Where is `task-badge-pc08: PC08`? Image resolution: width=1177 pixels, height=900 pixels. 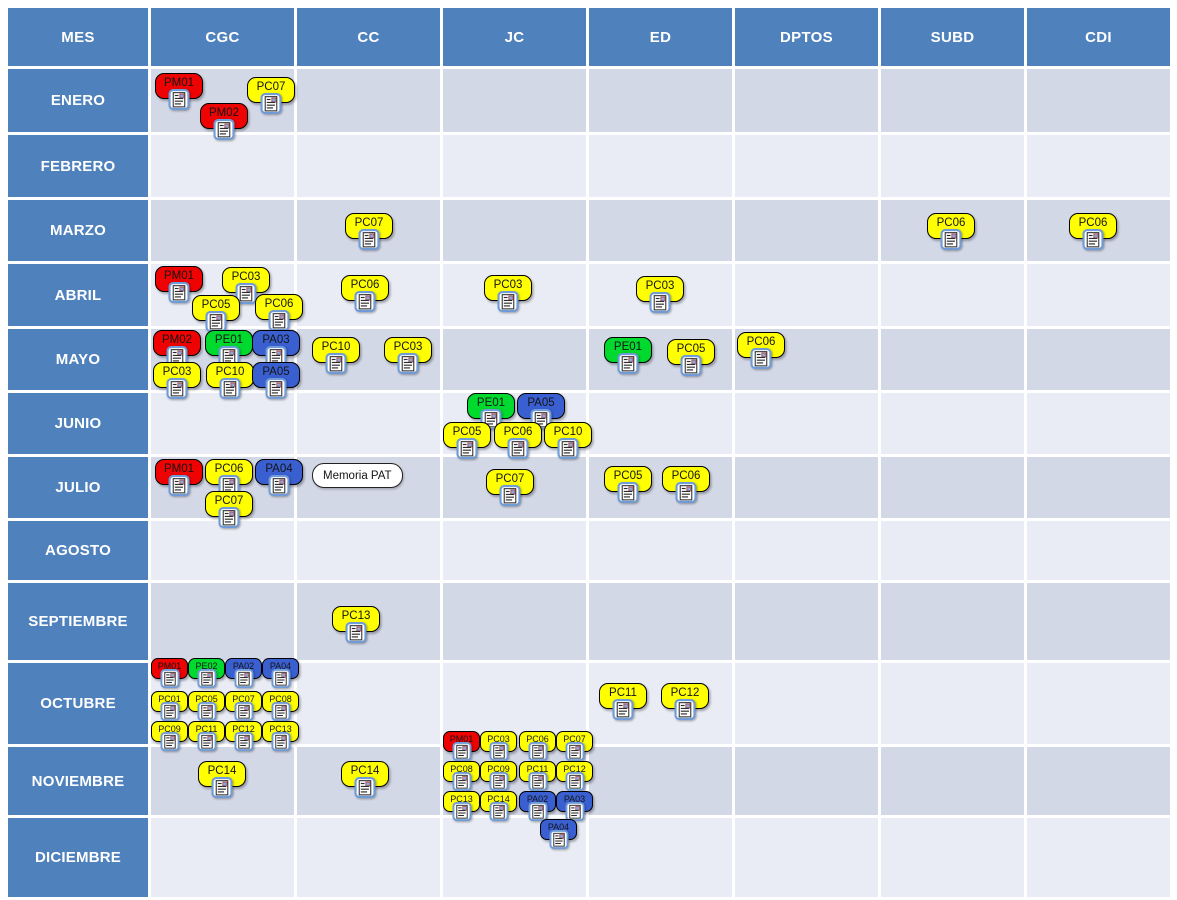
task-badge-pc08: PC08 is located at coordinates (461, 776).